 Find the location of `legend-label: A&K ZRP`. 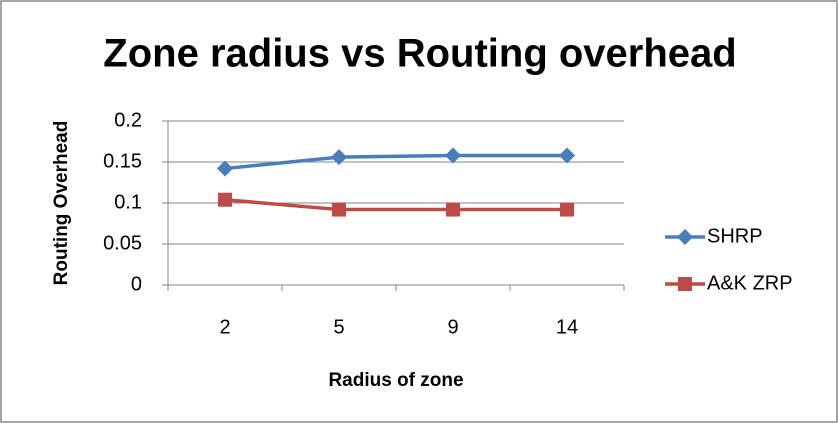

legend-label: A&K ZRP is located at coordinates (750, 283).